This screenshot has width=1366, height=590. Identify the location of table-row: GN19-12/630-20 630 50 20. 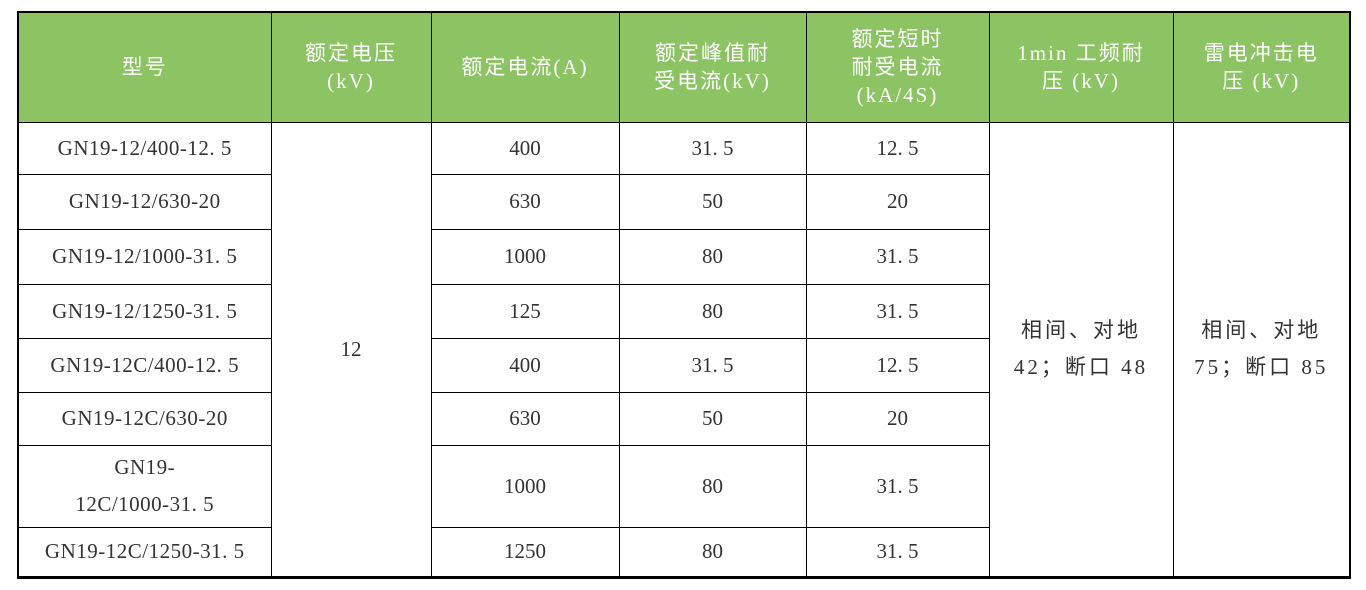
(683, 201).